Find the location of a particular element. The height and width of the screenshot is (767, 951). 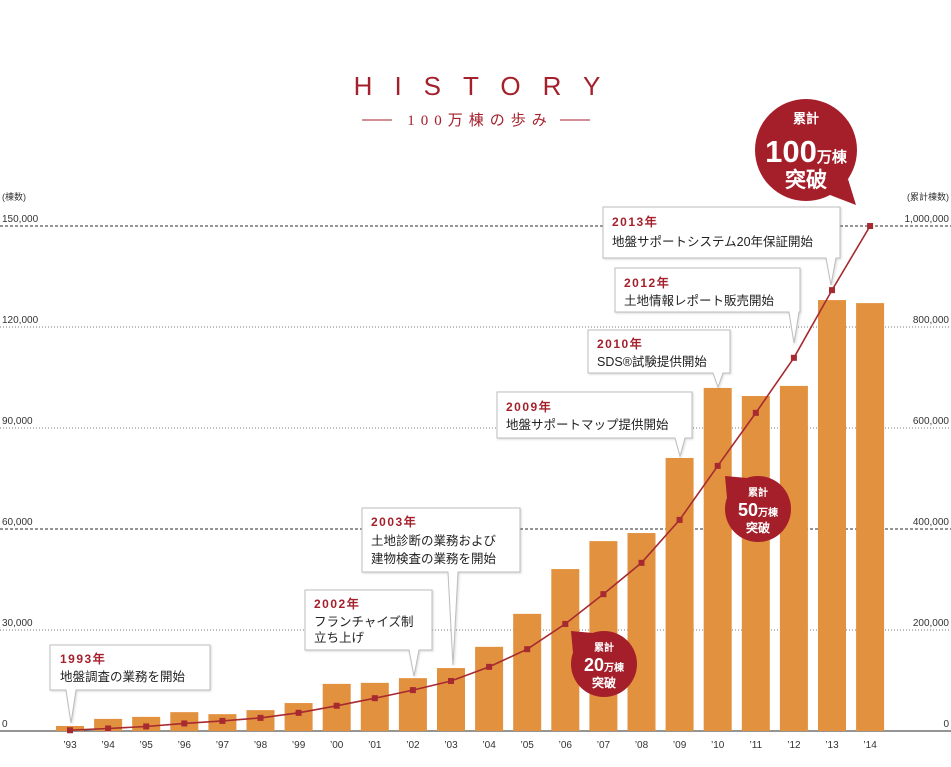

x-tick-label: ’11 is located at coordinates (755, 745).